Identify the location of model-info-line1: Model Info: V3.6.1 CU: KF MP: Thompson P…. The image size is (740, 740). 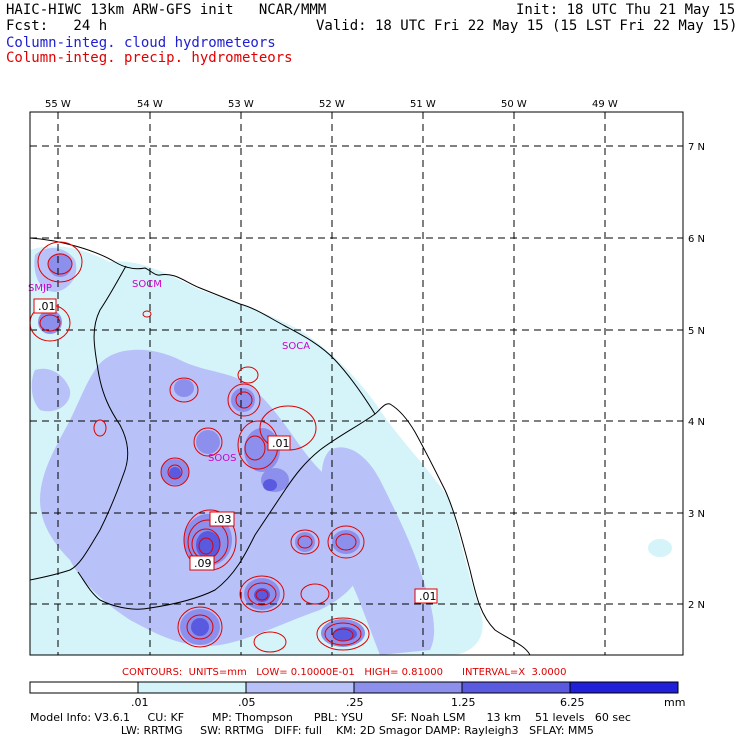
(330, 717).